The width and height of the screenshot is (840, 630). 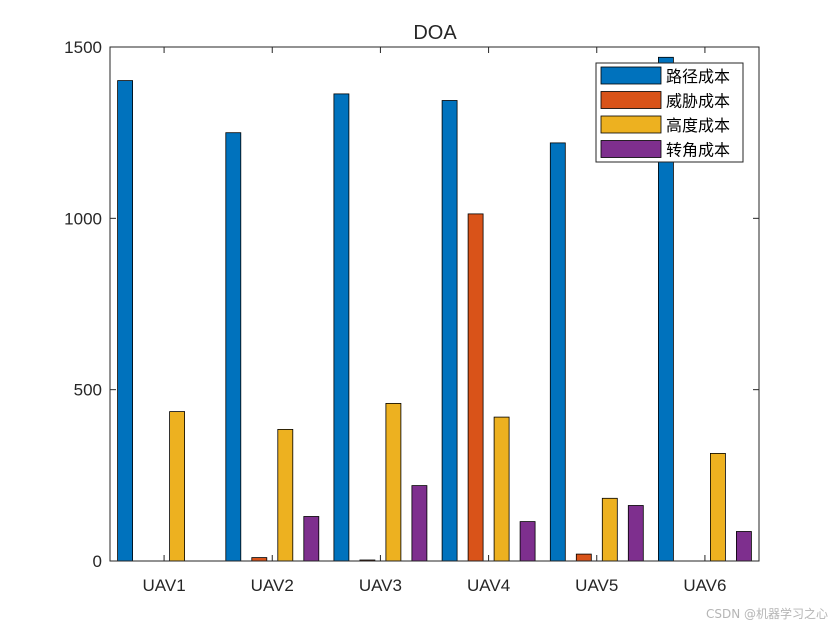 What do you see at coordinates (698, 125) in the screenshot?
I see `legend-label-3: 高度成本` at bounding box center [698, 125].